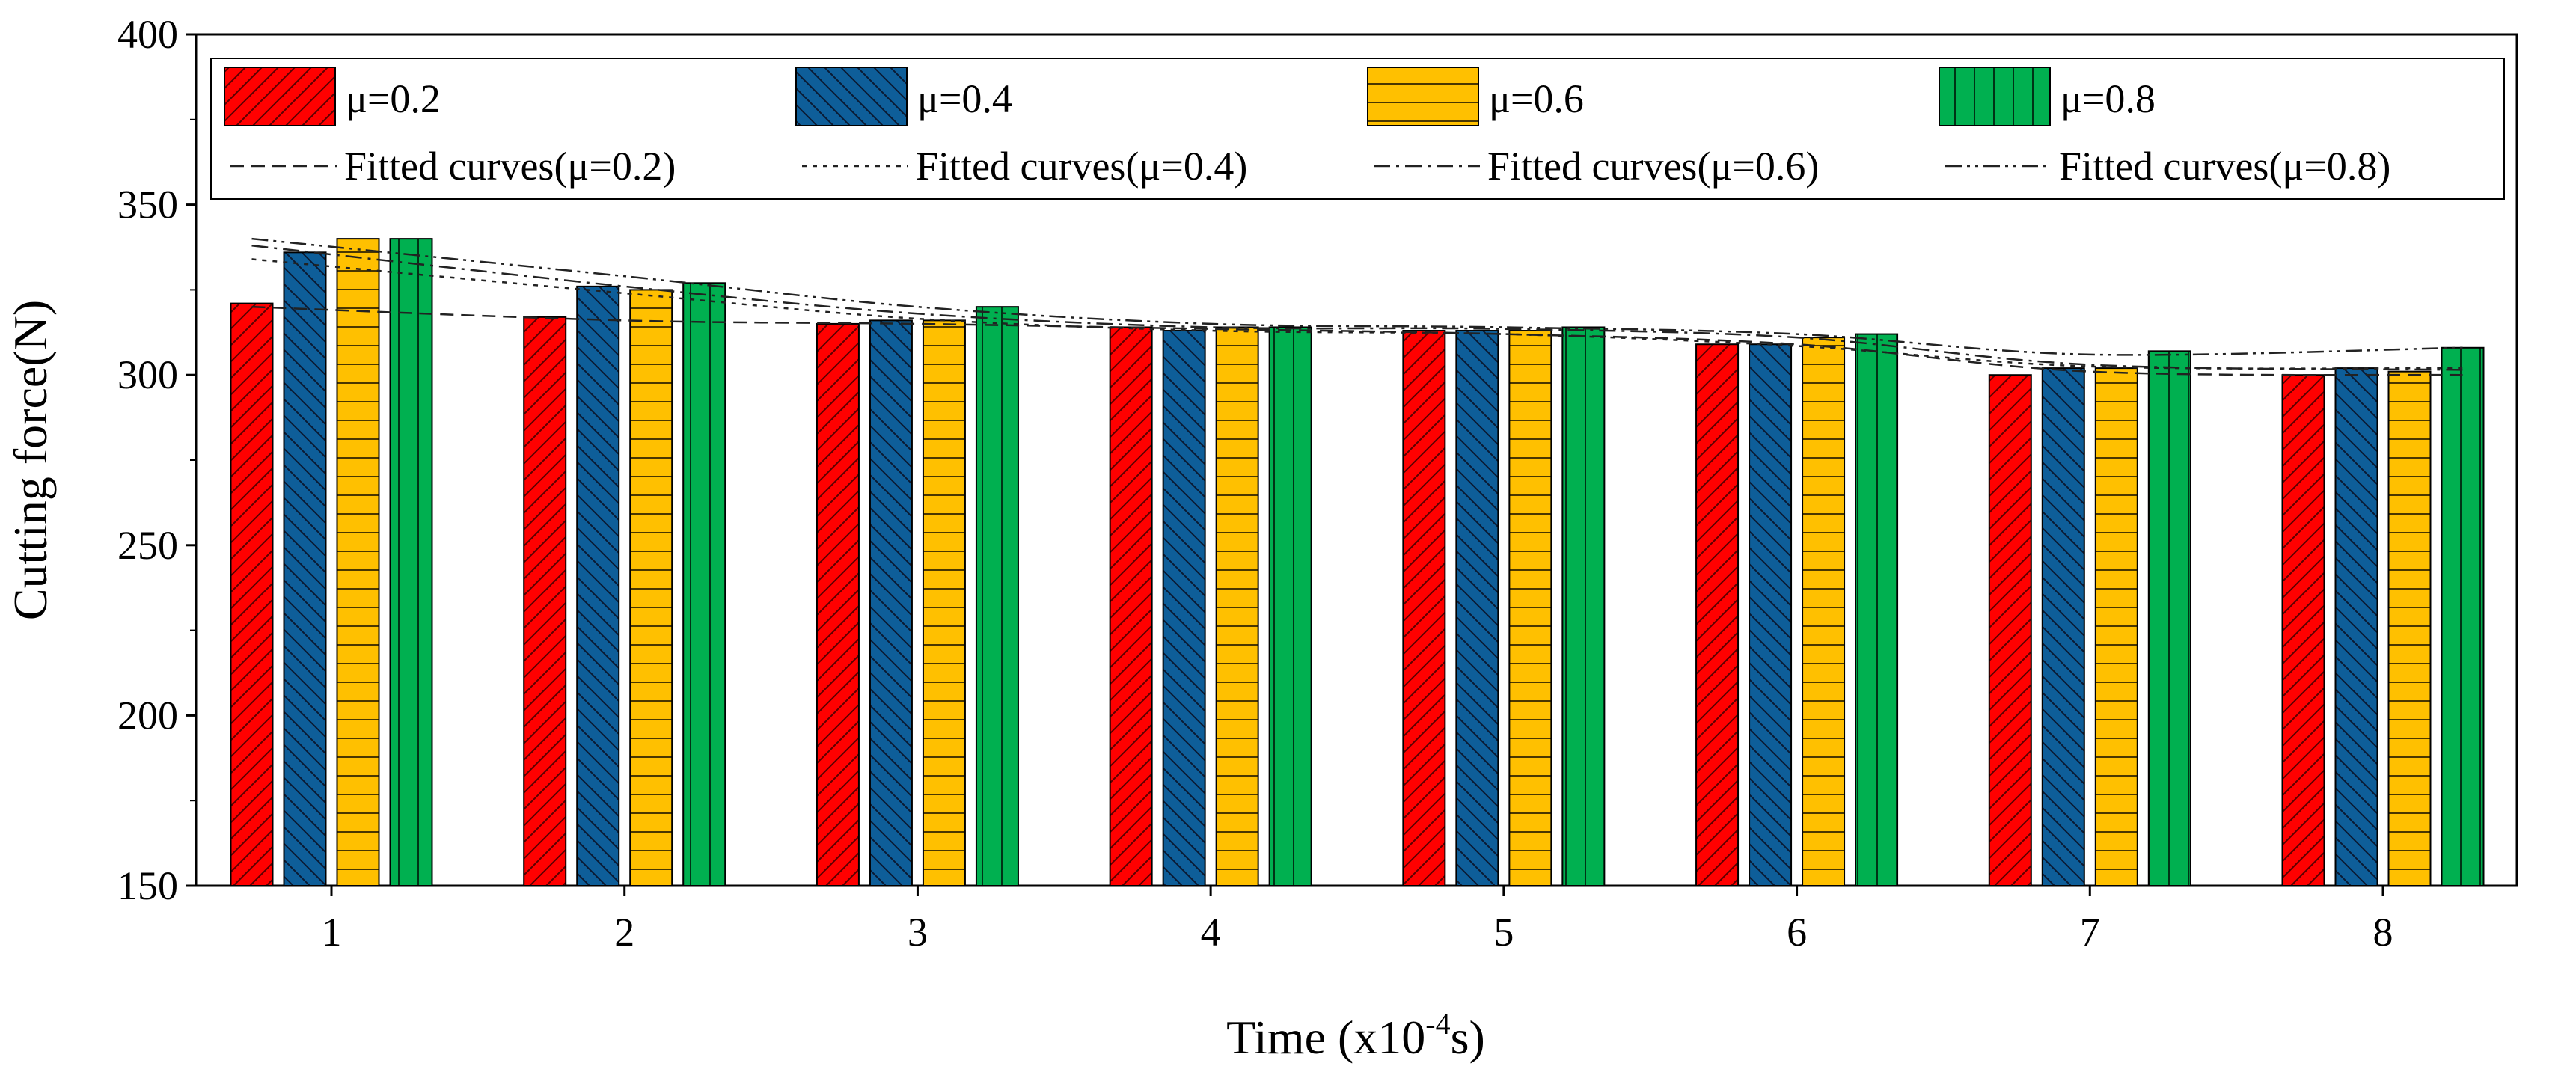 The width and height of the screenshot is (2576, 1081). I want to click on x-axis: 1 2 3 4 5 6 7 8, so click(1357, 920).